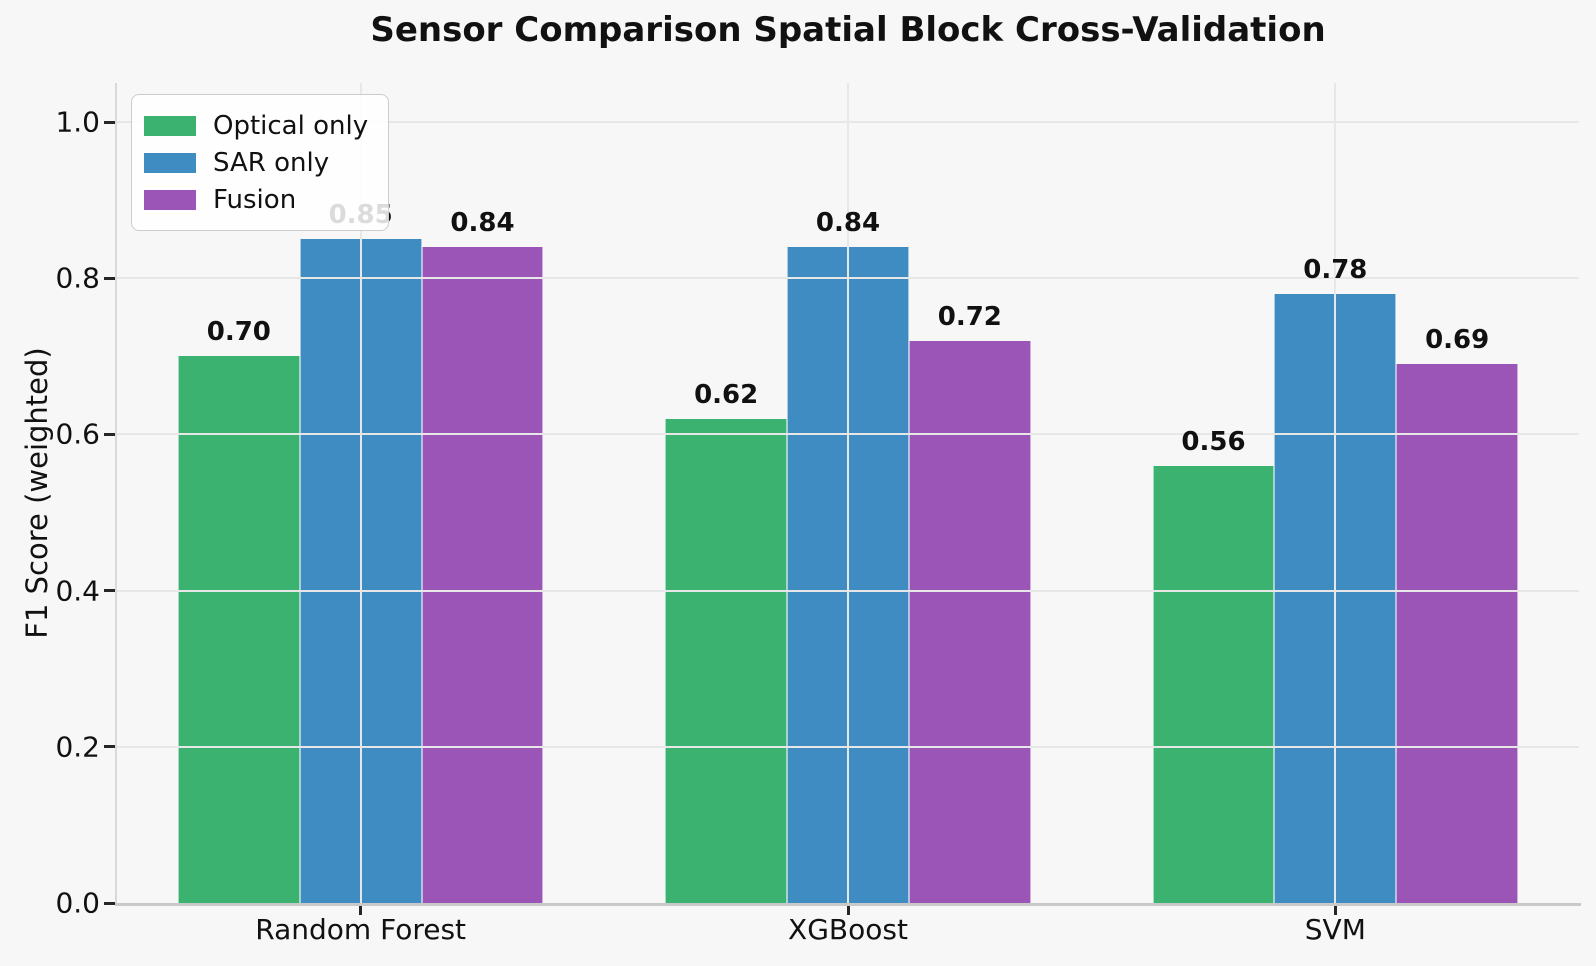 The height and width of the screenshot is (966, 1596). I want to click on y-tick-label: 1.0, so click(77, 122).